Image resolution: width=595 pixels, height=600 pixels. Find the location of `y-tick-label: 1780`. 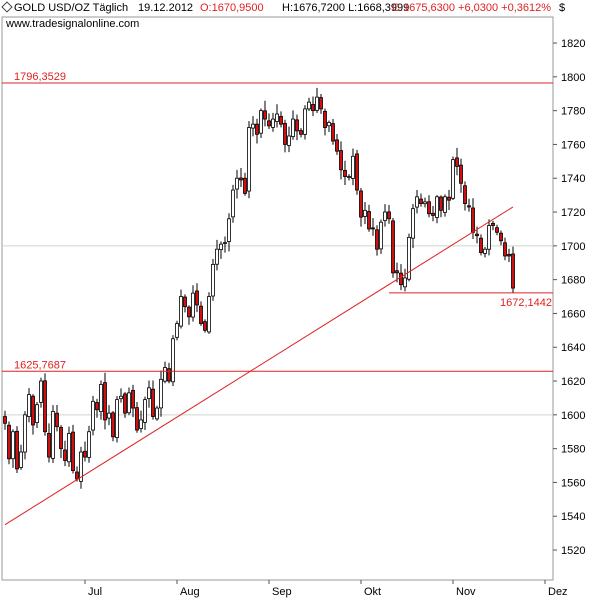

y-tick-label: 1780 is located at coordinates (573, 112).